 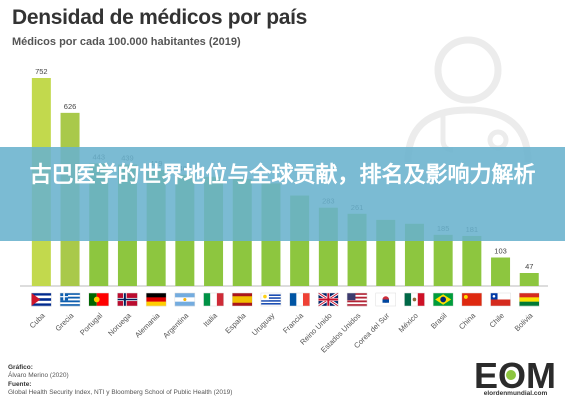 What do you see at coordinates (98, 299) in the screenshot?
I see `portugal-flag-icon` at bounding box center [98, 299].